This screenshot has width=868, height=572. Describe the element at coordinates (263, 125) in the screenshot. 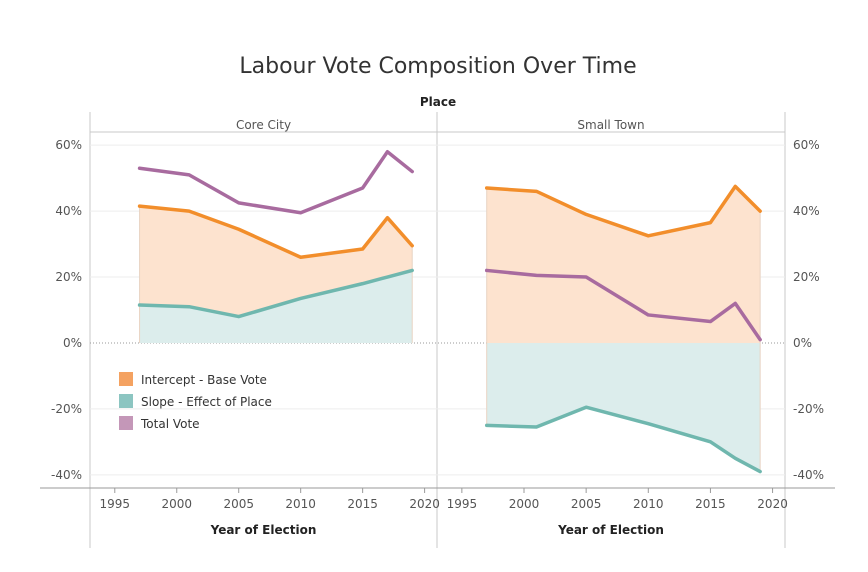

I see `panel-label: Core City` at that location.